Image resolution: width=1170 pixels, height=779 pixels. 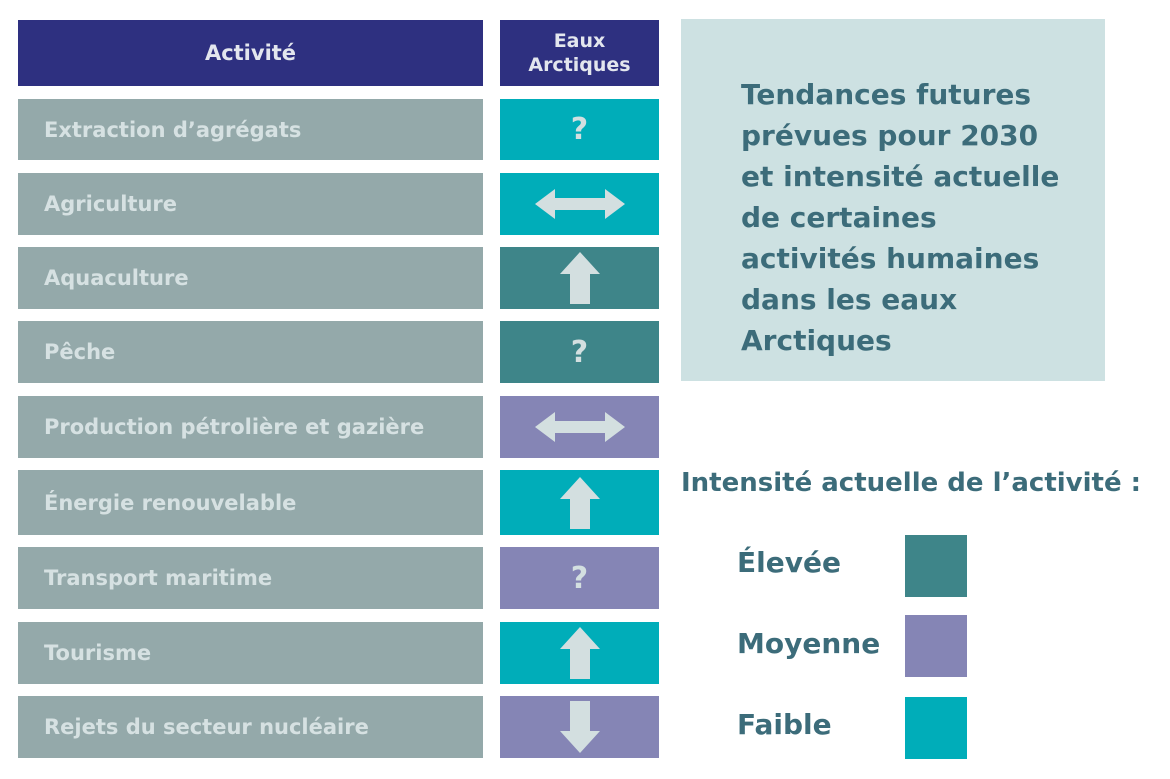 I want to click on activity-row: Production pétrolière et gazière, so click(x=250, y=427).